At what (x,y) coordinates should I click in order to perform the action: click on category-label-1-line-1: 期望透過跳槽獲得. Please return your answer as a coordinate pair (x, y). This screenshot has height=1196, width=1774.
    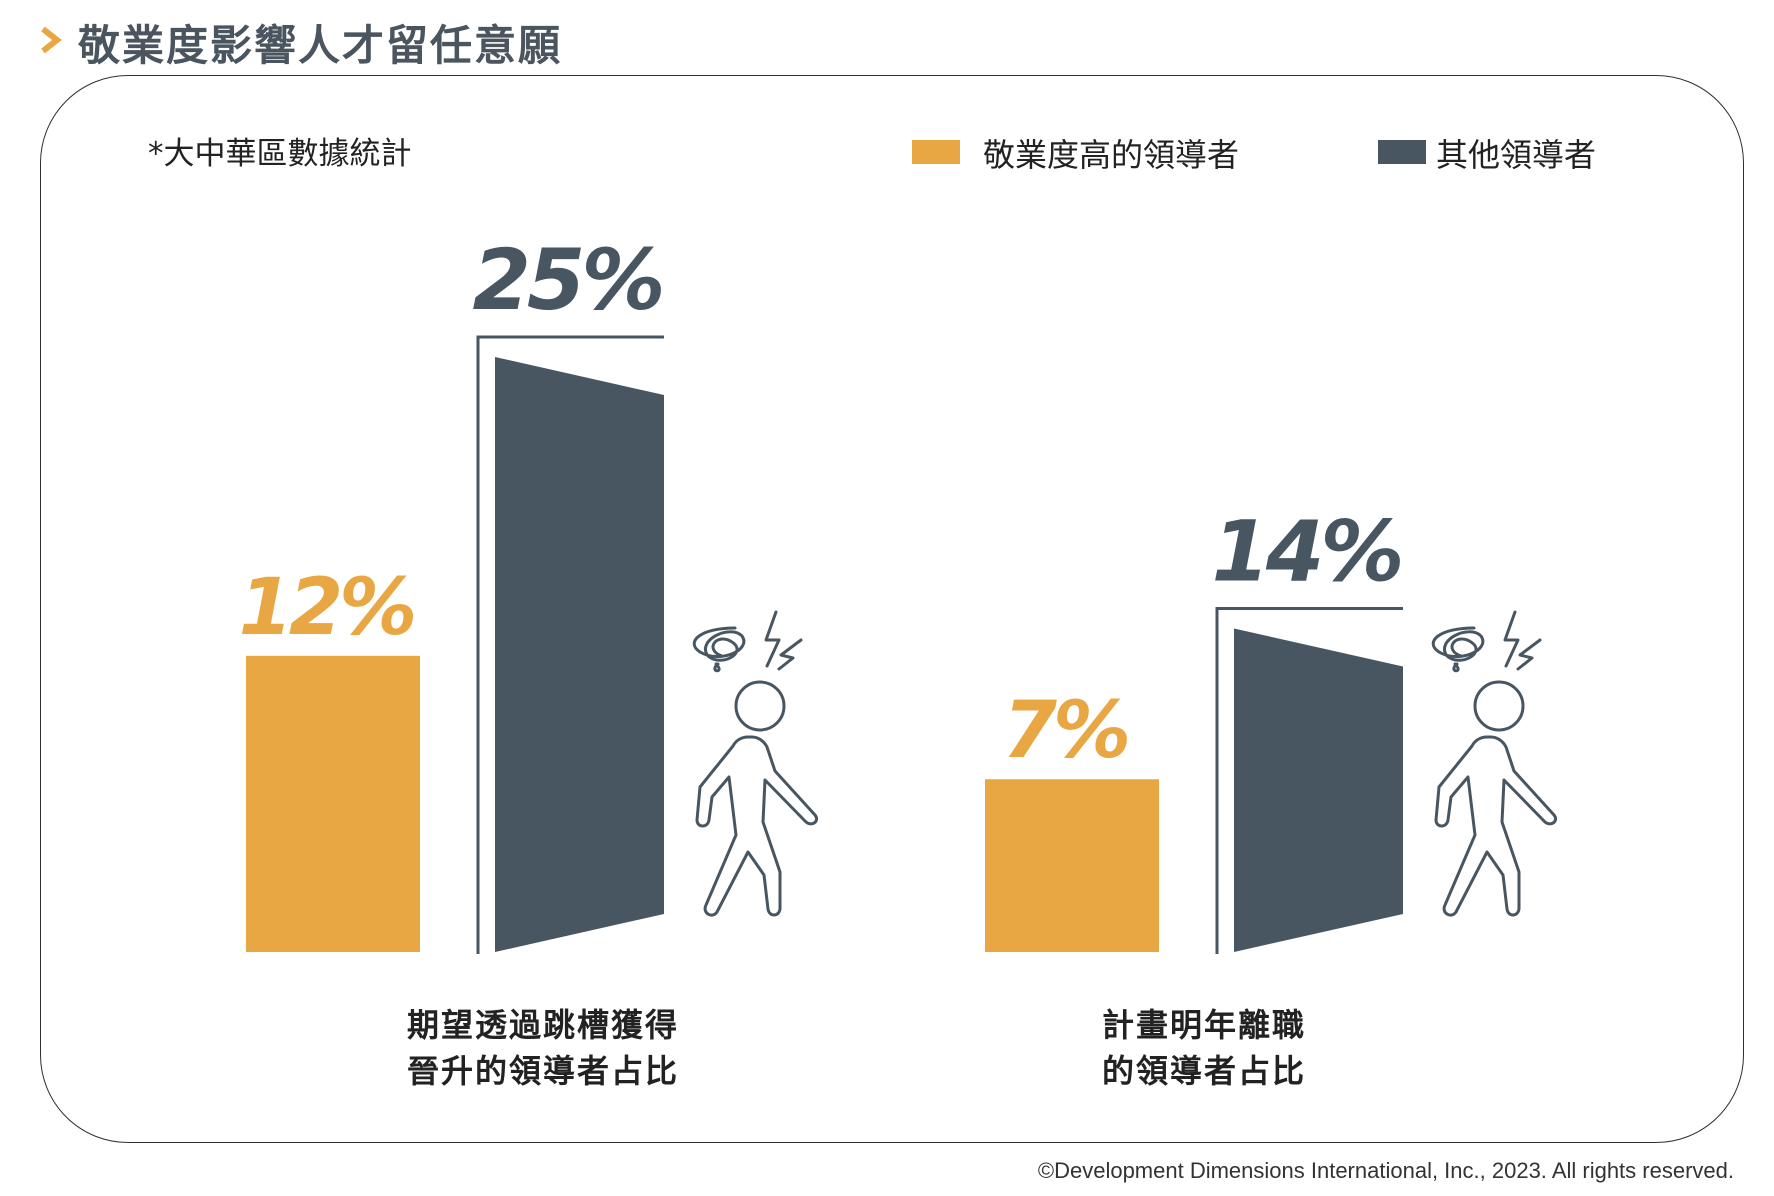
    Looking at the image, I should click on (542, 1025).